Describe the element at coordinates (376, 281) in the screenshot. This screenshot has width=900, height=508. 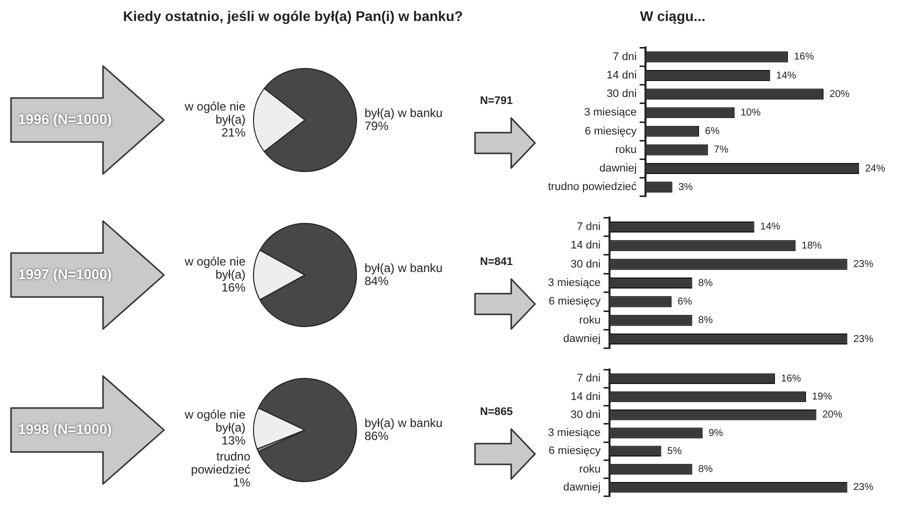
I see `data-label: 84%` at that location.